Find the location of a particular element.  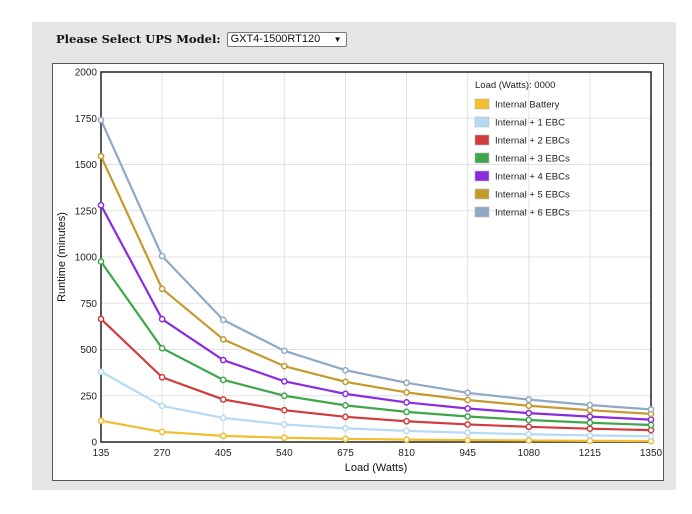

x-tick-label: 540 is located at coordinates (284, 453).